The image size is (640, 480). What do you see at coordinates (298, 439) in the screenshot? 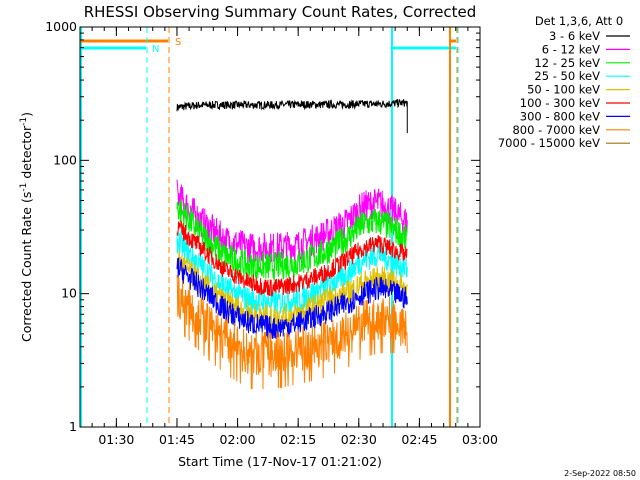
I see `x-tick-label: 02:15` at bounding box center [298, 439].